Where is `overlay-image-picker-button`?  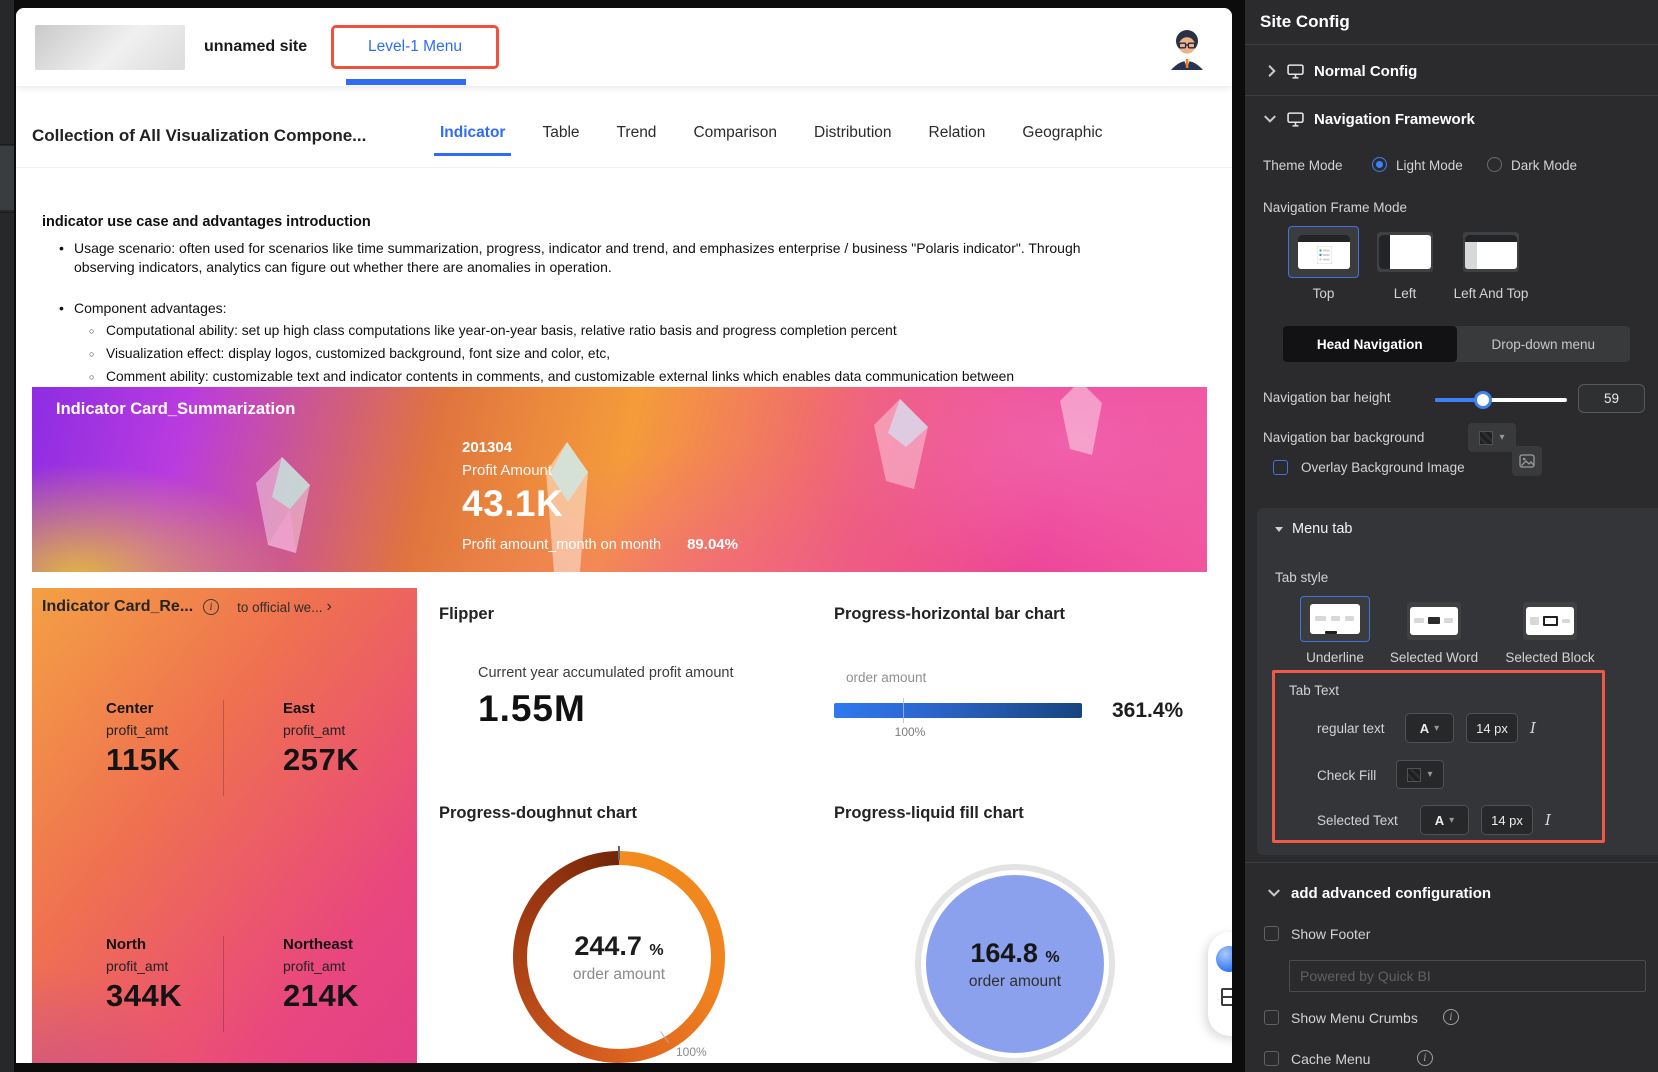
overlay-image-picker-button is located at coordinates (1527, 461).